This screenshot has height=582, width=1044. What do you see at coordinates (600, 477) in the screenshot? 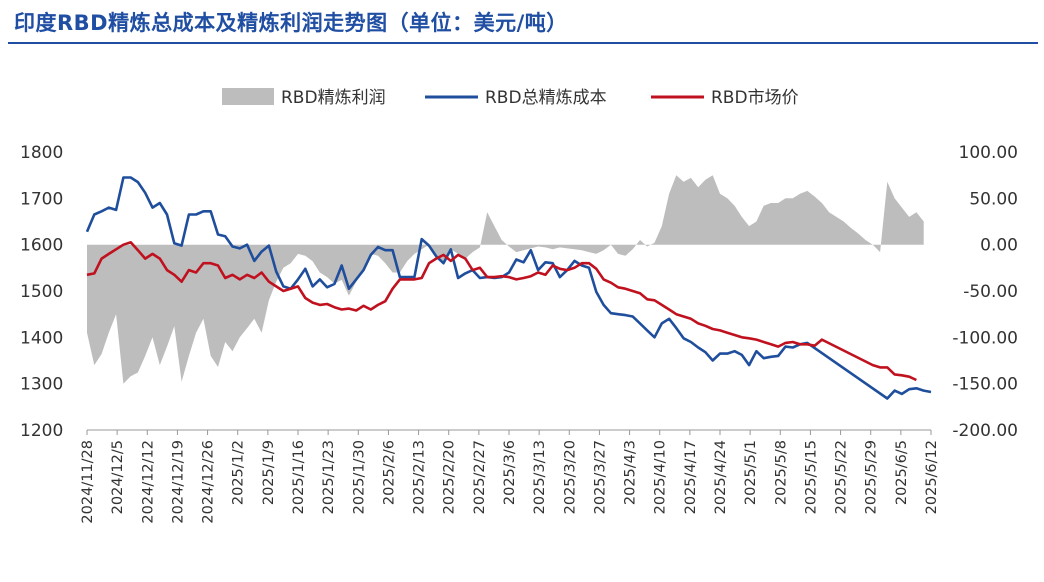
I see `x-tick-label: 2025/3/27` at bounding box center [600, 477].